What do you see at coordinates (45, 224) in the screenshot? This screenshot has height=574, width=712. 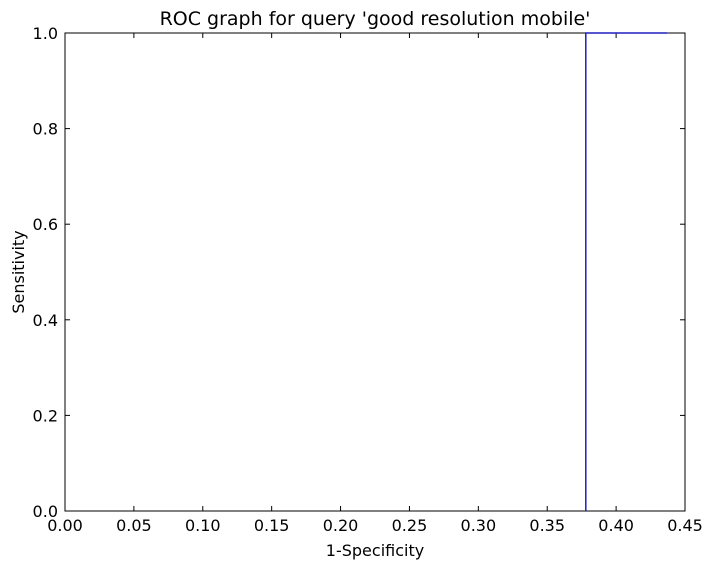 I see `y-tick-label: 0.6` at bounding box center [45, 224].